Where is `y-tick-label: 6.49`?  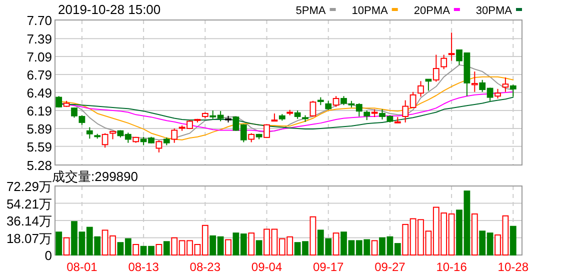 y-tick-label: 6.49 is located at coordinates (39, 93).